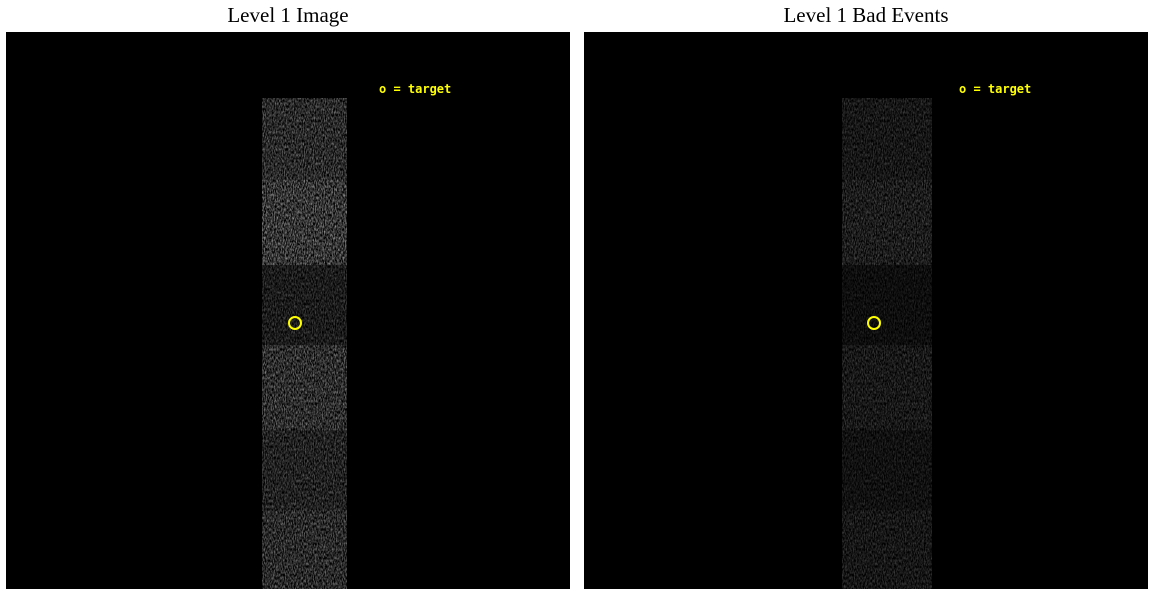 The width and height of the screenshot is (1152, 589). What do you see at coordinates (865, 15) in the screenshot?
I see `panel-title: Level 1 Bad Events` at bounding box center [865, 15].